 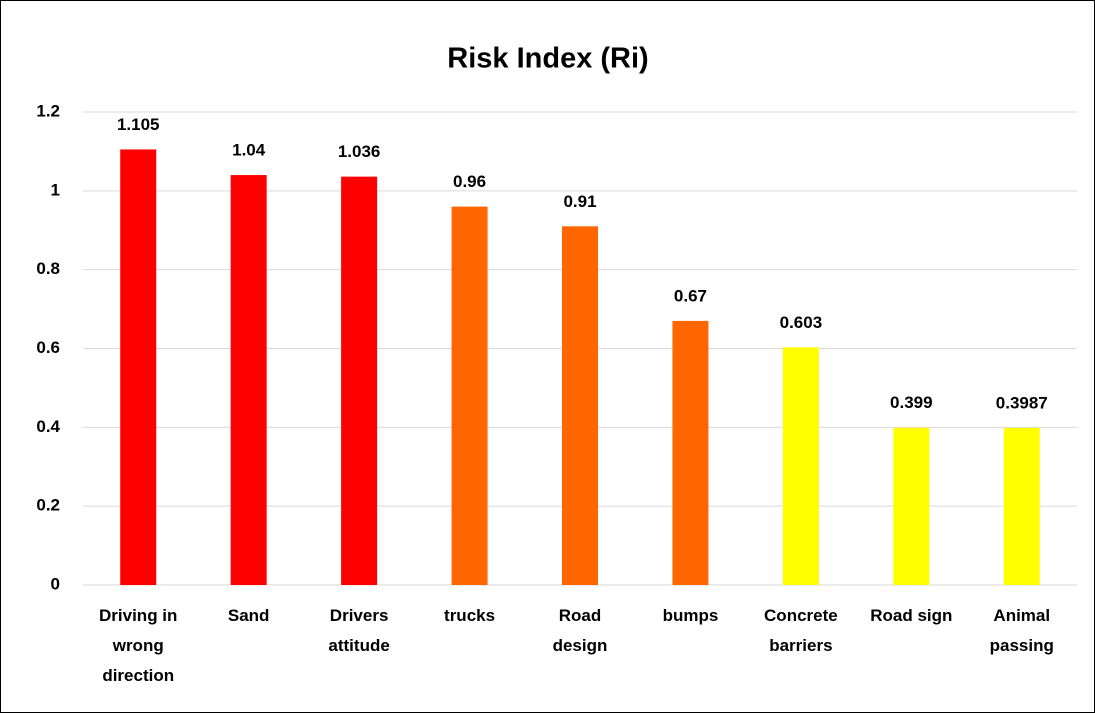 What do you see at coordinates (469, 181) in the screenshot?
I see `value-label: 0.96` at bounding box center [469, 181].